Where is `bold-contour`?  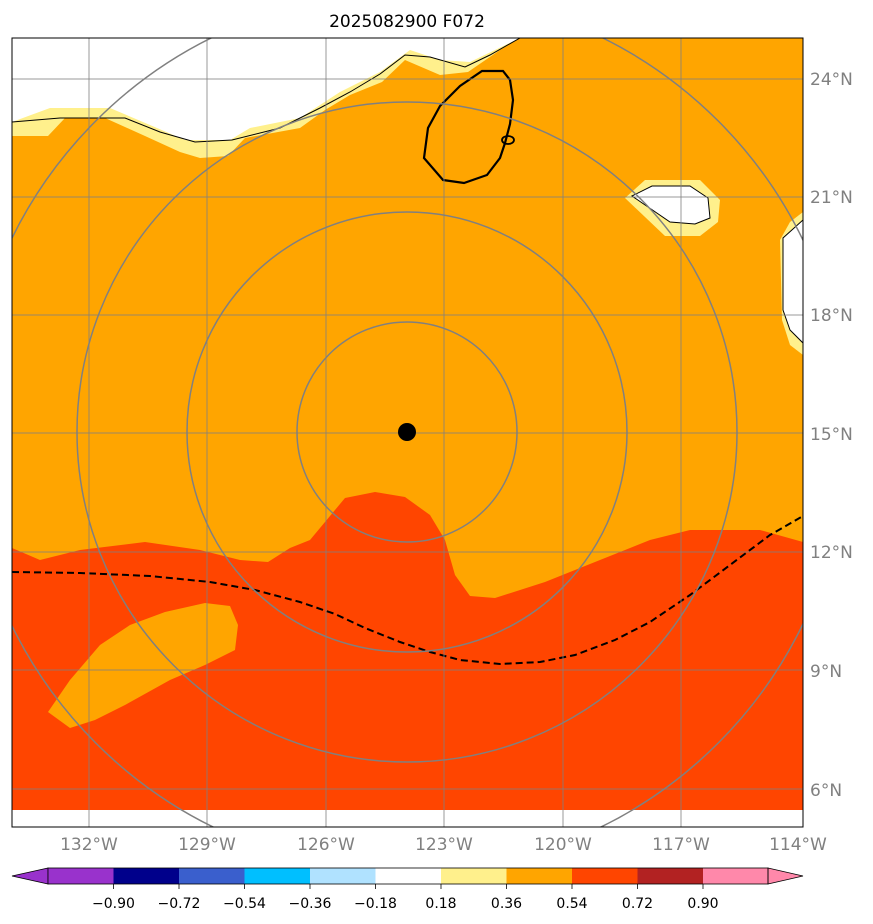
bold-contour is located at coordinates (468, 127).